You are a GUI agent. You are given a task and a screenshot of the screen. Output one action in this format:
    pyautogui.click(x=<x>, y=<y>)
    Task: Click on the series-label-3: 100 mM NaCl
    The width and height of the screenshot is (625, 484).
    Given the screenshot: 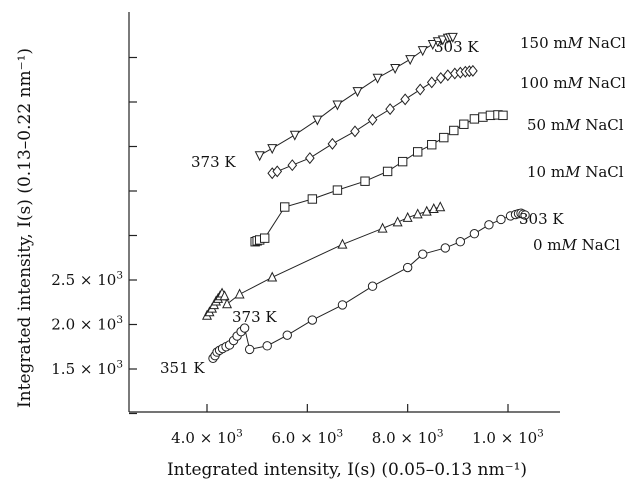 What is the action you would take?
    pyautogui.click(x=572, y=83)
    